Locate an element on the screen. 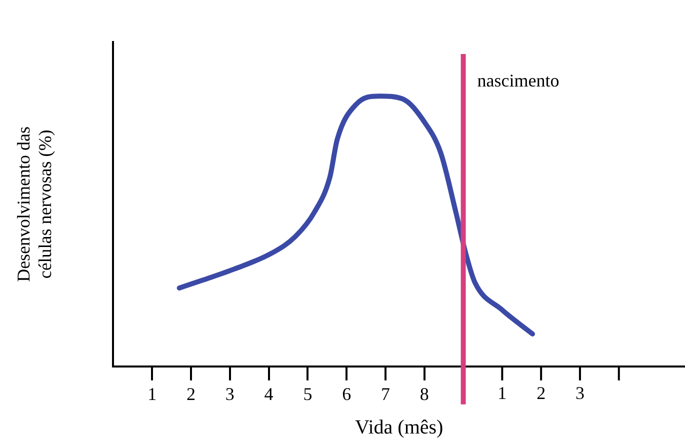  x-tick-label: 8 is located at coordinates (424, 394).